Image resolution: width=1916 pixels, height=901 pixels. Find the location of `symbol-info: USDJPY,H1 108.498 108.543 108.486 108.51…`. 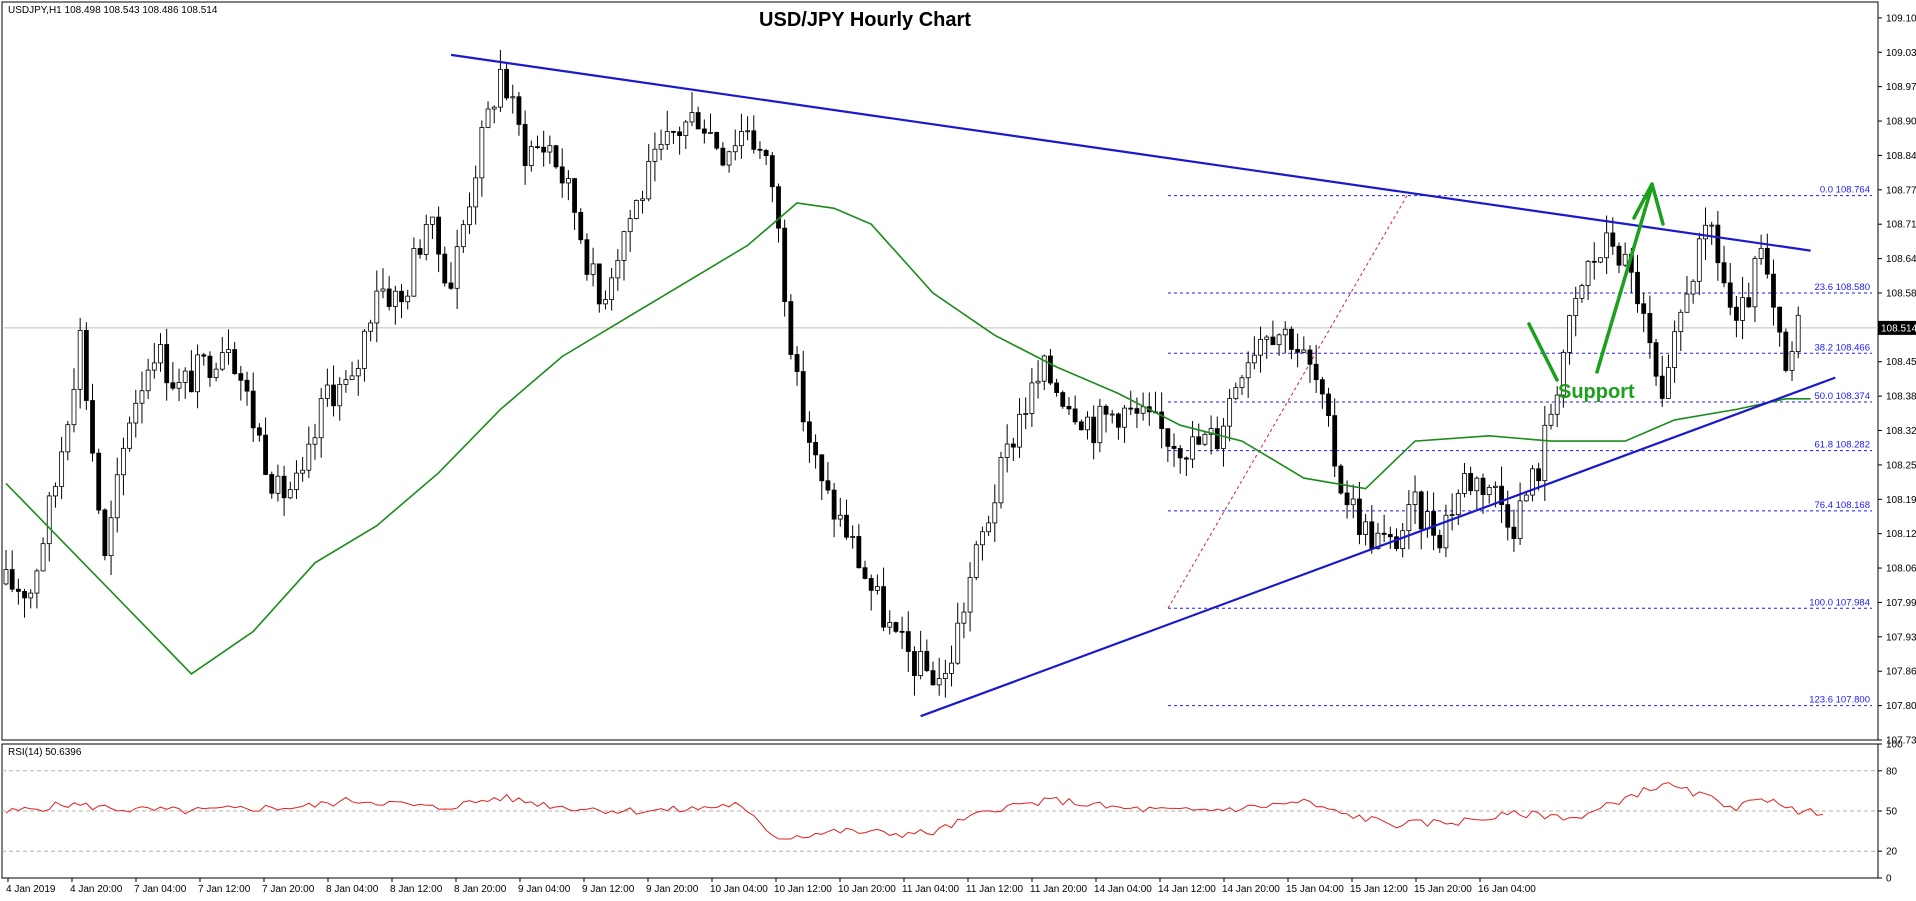

symbol-info: USDJPY,H1 108.498 108.543 108.486 108.51… is located at coordinates (113, 10).